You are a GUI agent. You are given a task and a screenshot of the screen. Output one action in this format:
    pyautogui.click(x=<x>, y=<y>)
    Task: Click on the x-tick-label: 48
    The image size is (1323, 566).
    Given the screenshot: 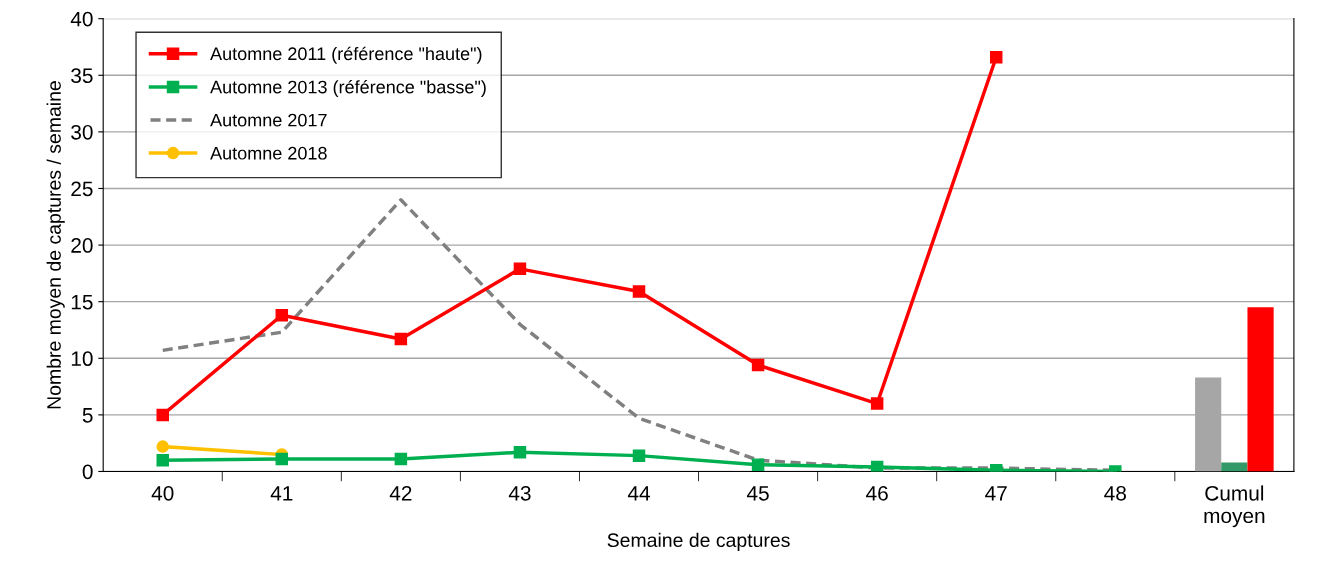 What is the action you would take?
    pyautogui.click(x=1115, y=493)
    